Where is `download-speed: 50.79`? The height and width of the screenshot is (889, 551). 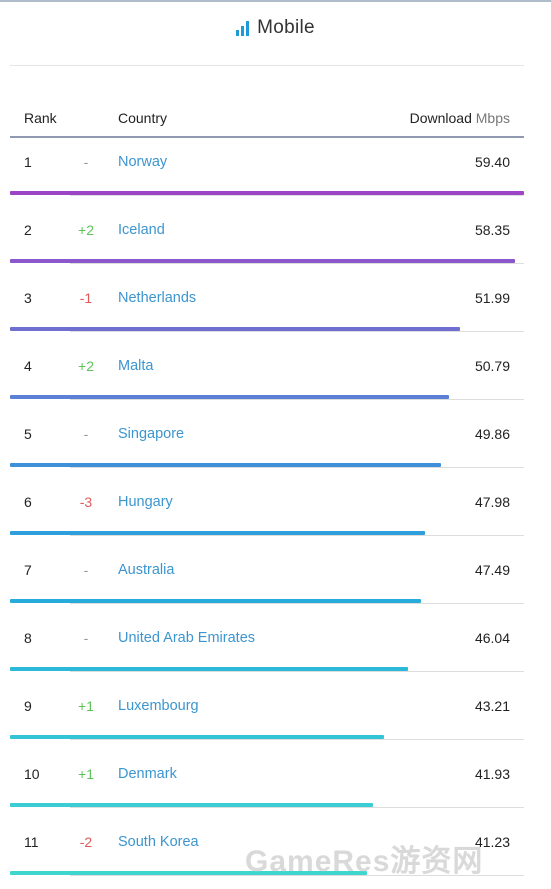
download-speed: 50.79 is located at coordinates (492, 366).